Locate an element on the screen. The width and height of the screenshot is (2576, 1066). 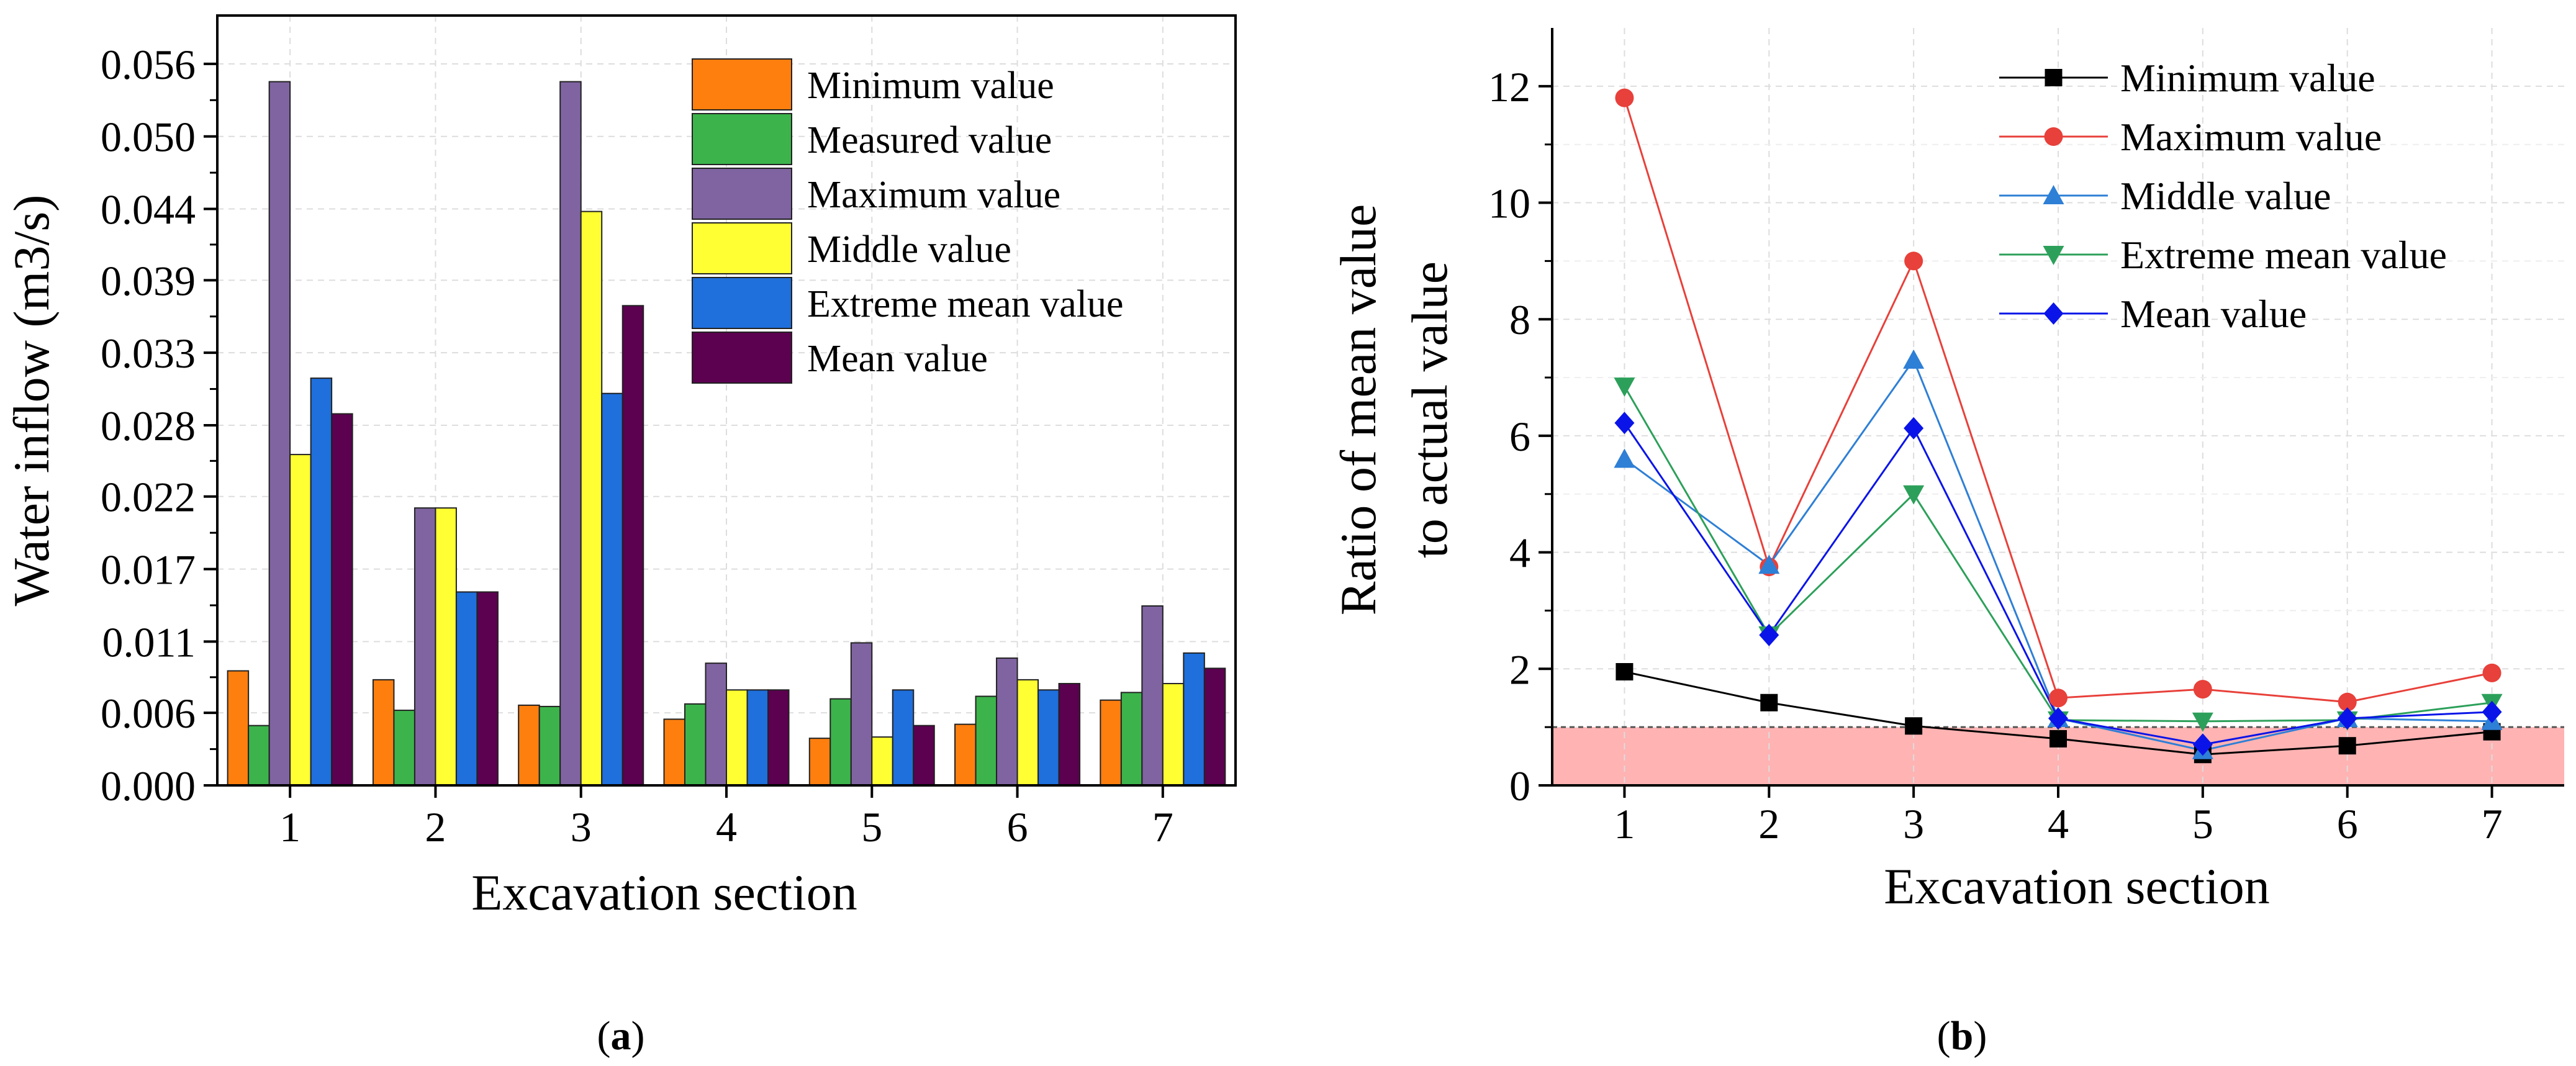
legend-swatch-middle-value is located at coordinates (742, 248).